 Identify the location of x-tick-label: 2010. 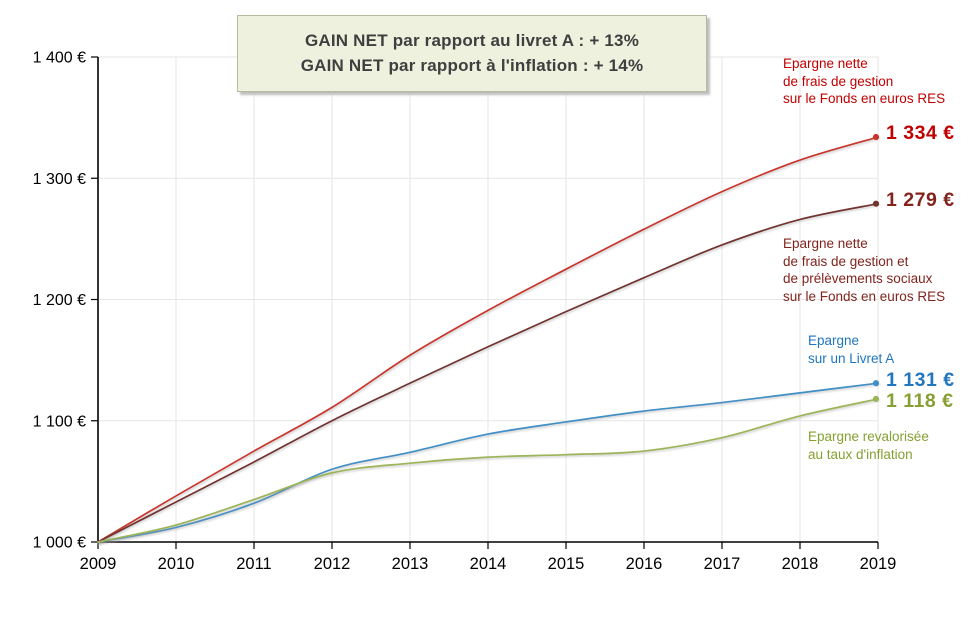
(176, 564).